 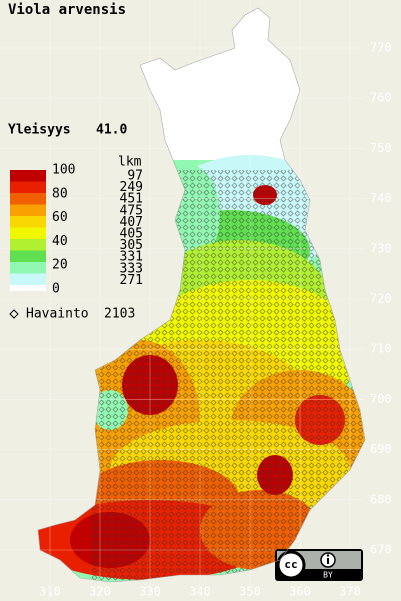 What do you see at coordinates (131, 268) in the screenshot?
I see `legend-count: 333` at bounding box center [131, 268].